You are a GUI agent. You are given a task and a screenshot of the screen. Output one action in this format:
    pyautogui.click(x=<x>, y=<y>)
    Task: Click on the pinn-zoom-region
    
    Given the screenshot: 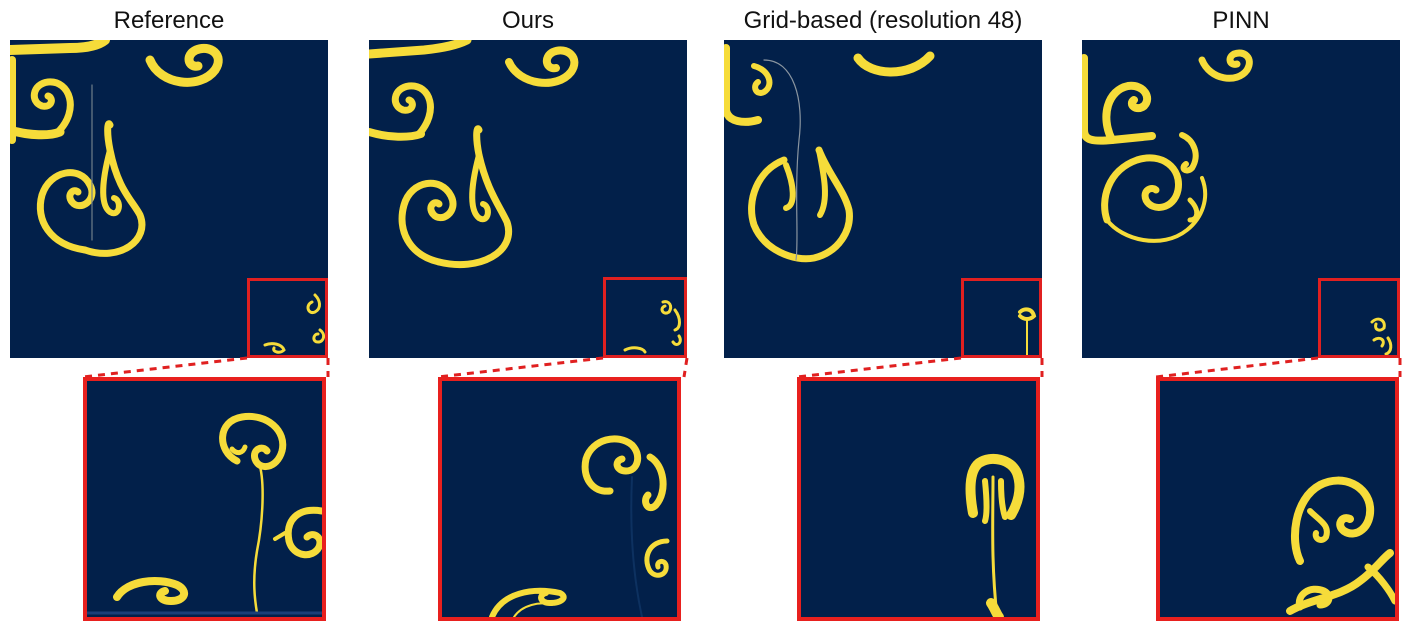 What is the action you would take?
    pyautogui.click(x=1359, y=318)
    